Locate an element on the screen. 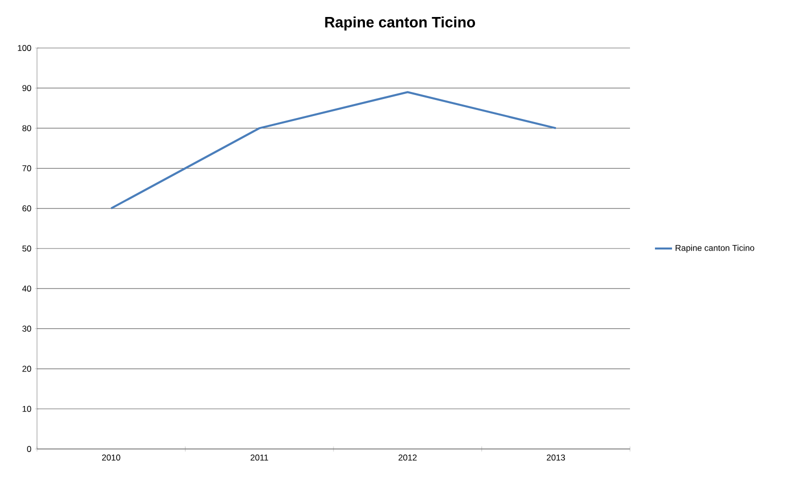  y-tick-label: 40 is located at coordinates (27, 289).